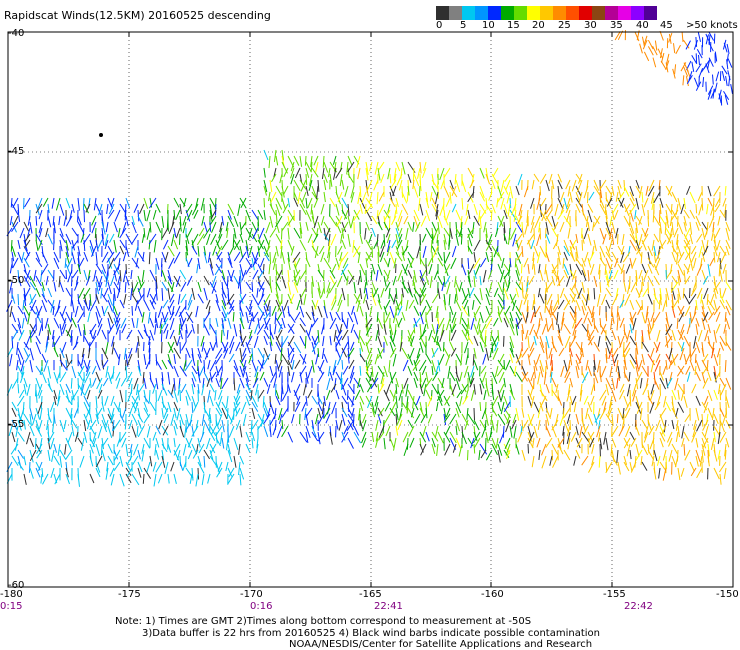  What do you see at coordinates (666, 25) in the screenshot?
I see `colorbar-label-45: 45` at bounding box center [666, 25].